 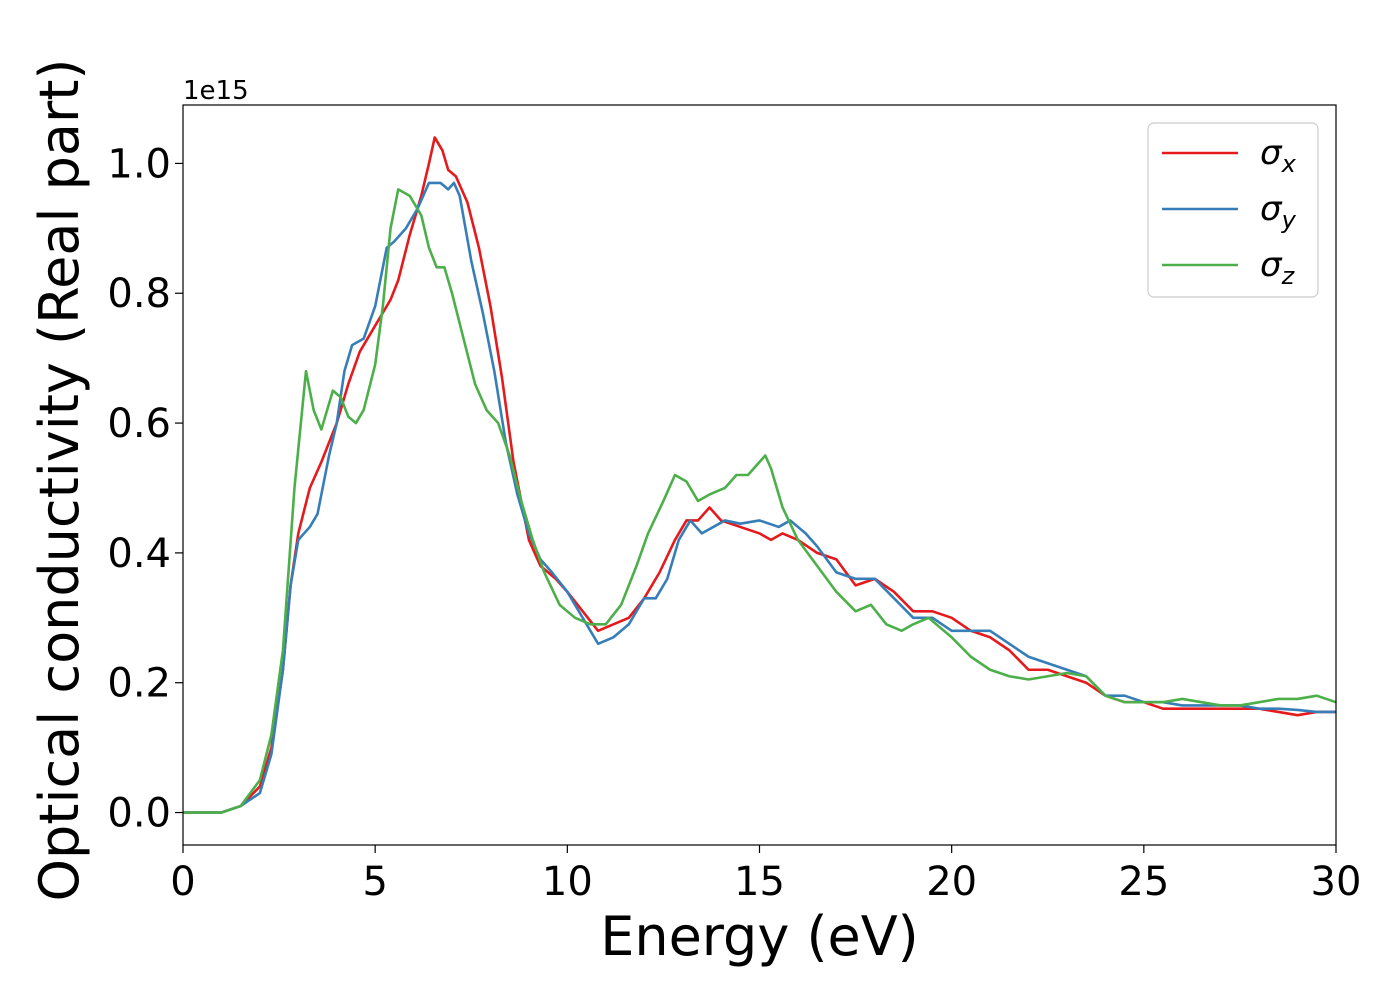 What do you see at coordinates (182, 882) in the screenshot?
I see `x-tick-label: 0` at bounding box center [182, 882].